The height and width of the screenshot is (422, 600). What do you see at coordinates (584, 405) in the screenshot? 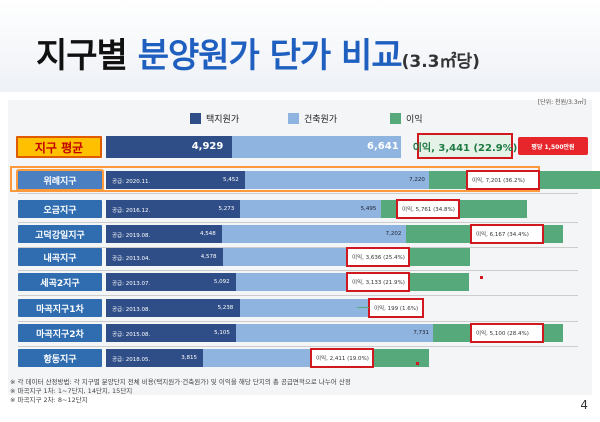
I see `page-number: 4` at bounding box center [584, 405].